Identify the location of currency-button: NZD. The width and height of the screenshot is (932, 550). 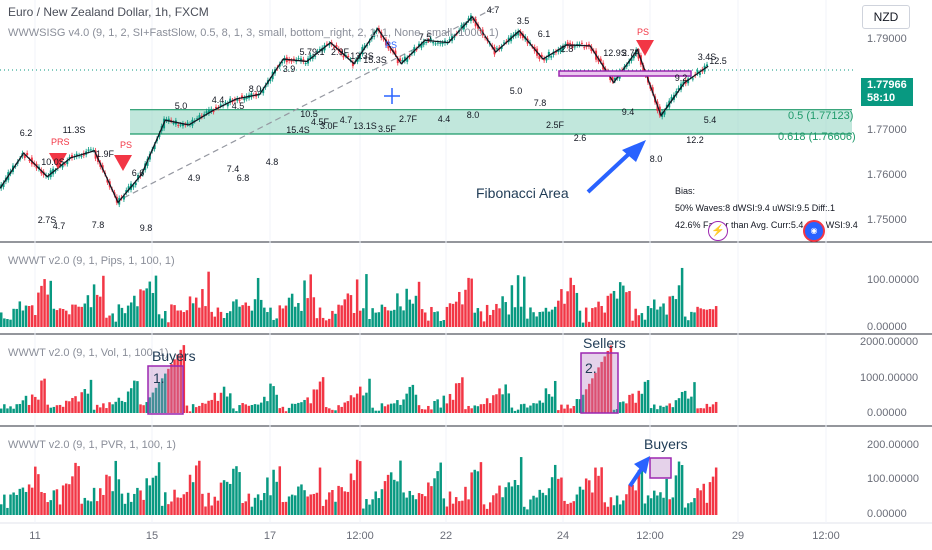
(886, 17).